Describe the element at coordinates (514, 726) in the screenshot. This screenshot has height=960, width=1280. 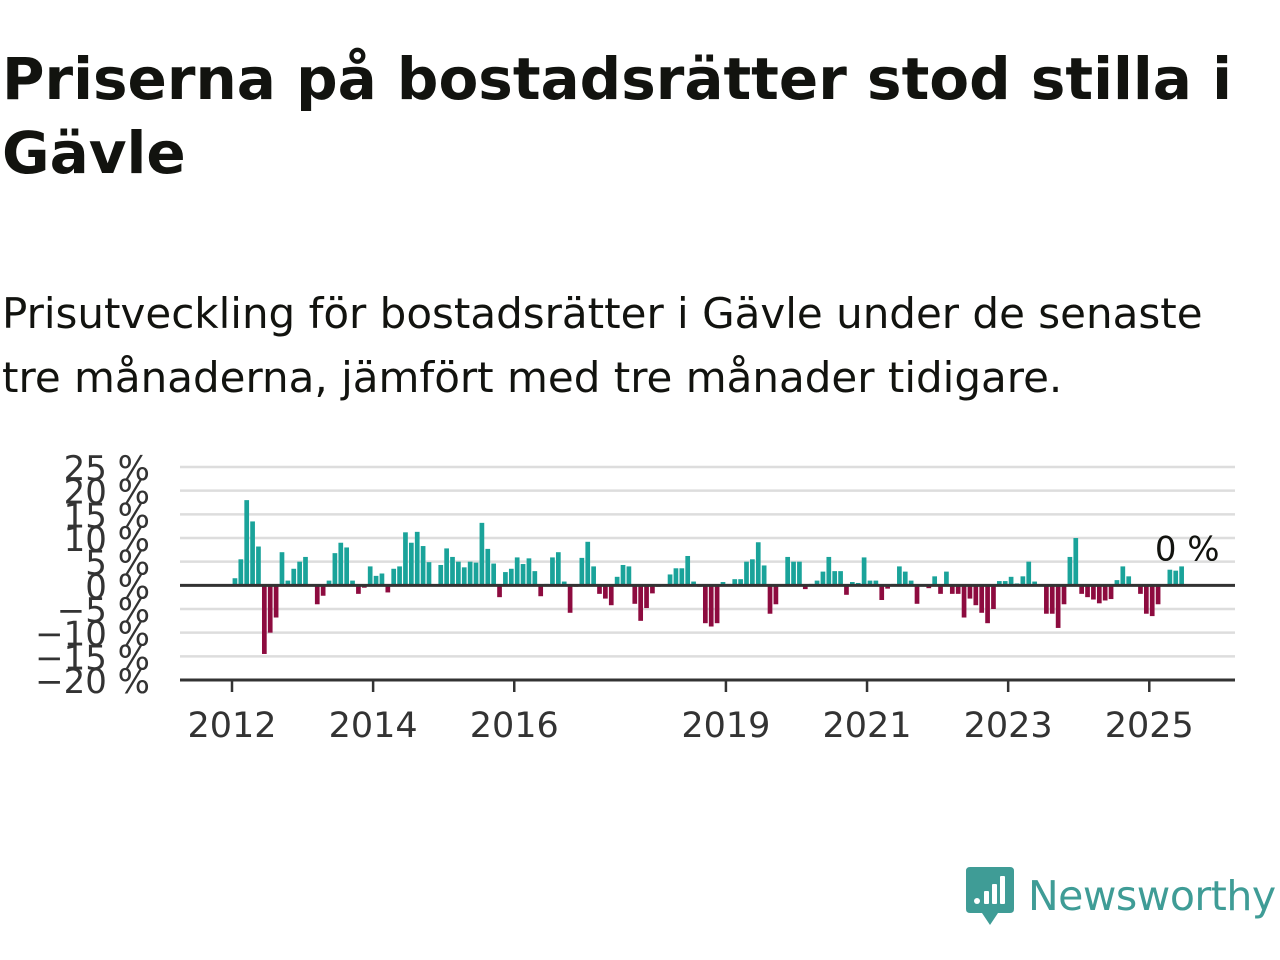
I see `x-tick-label: 2016` at that location.